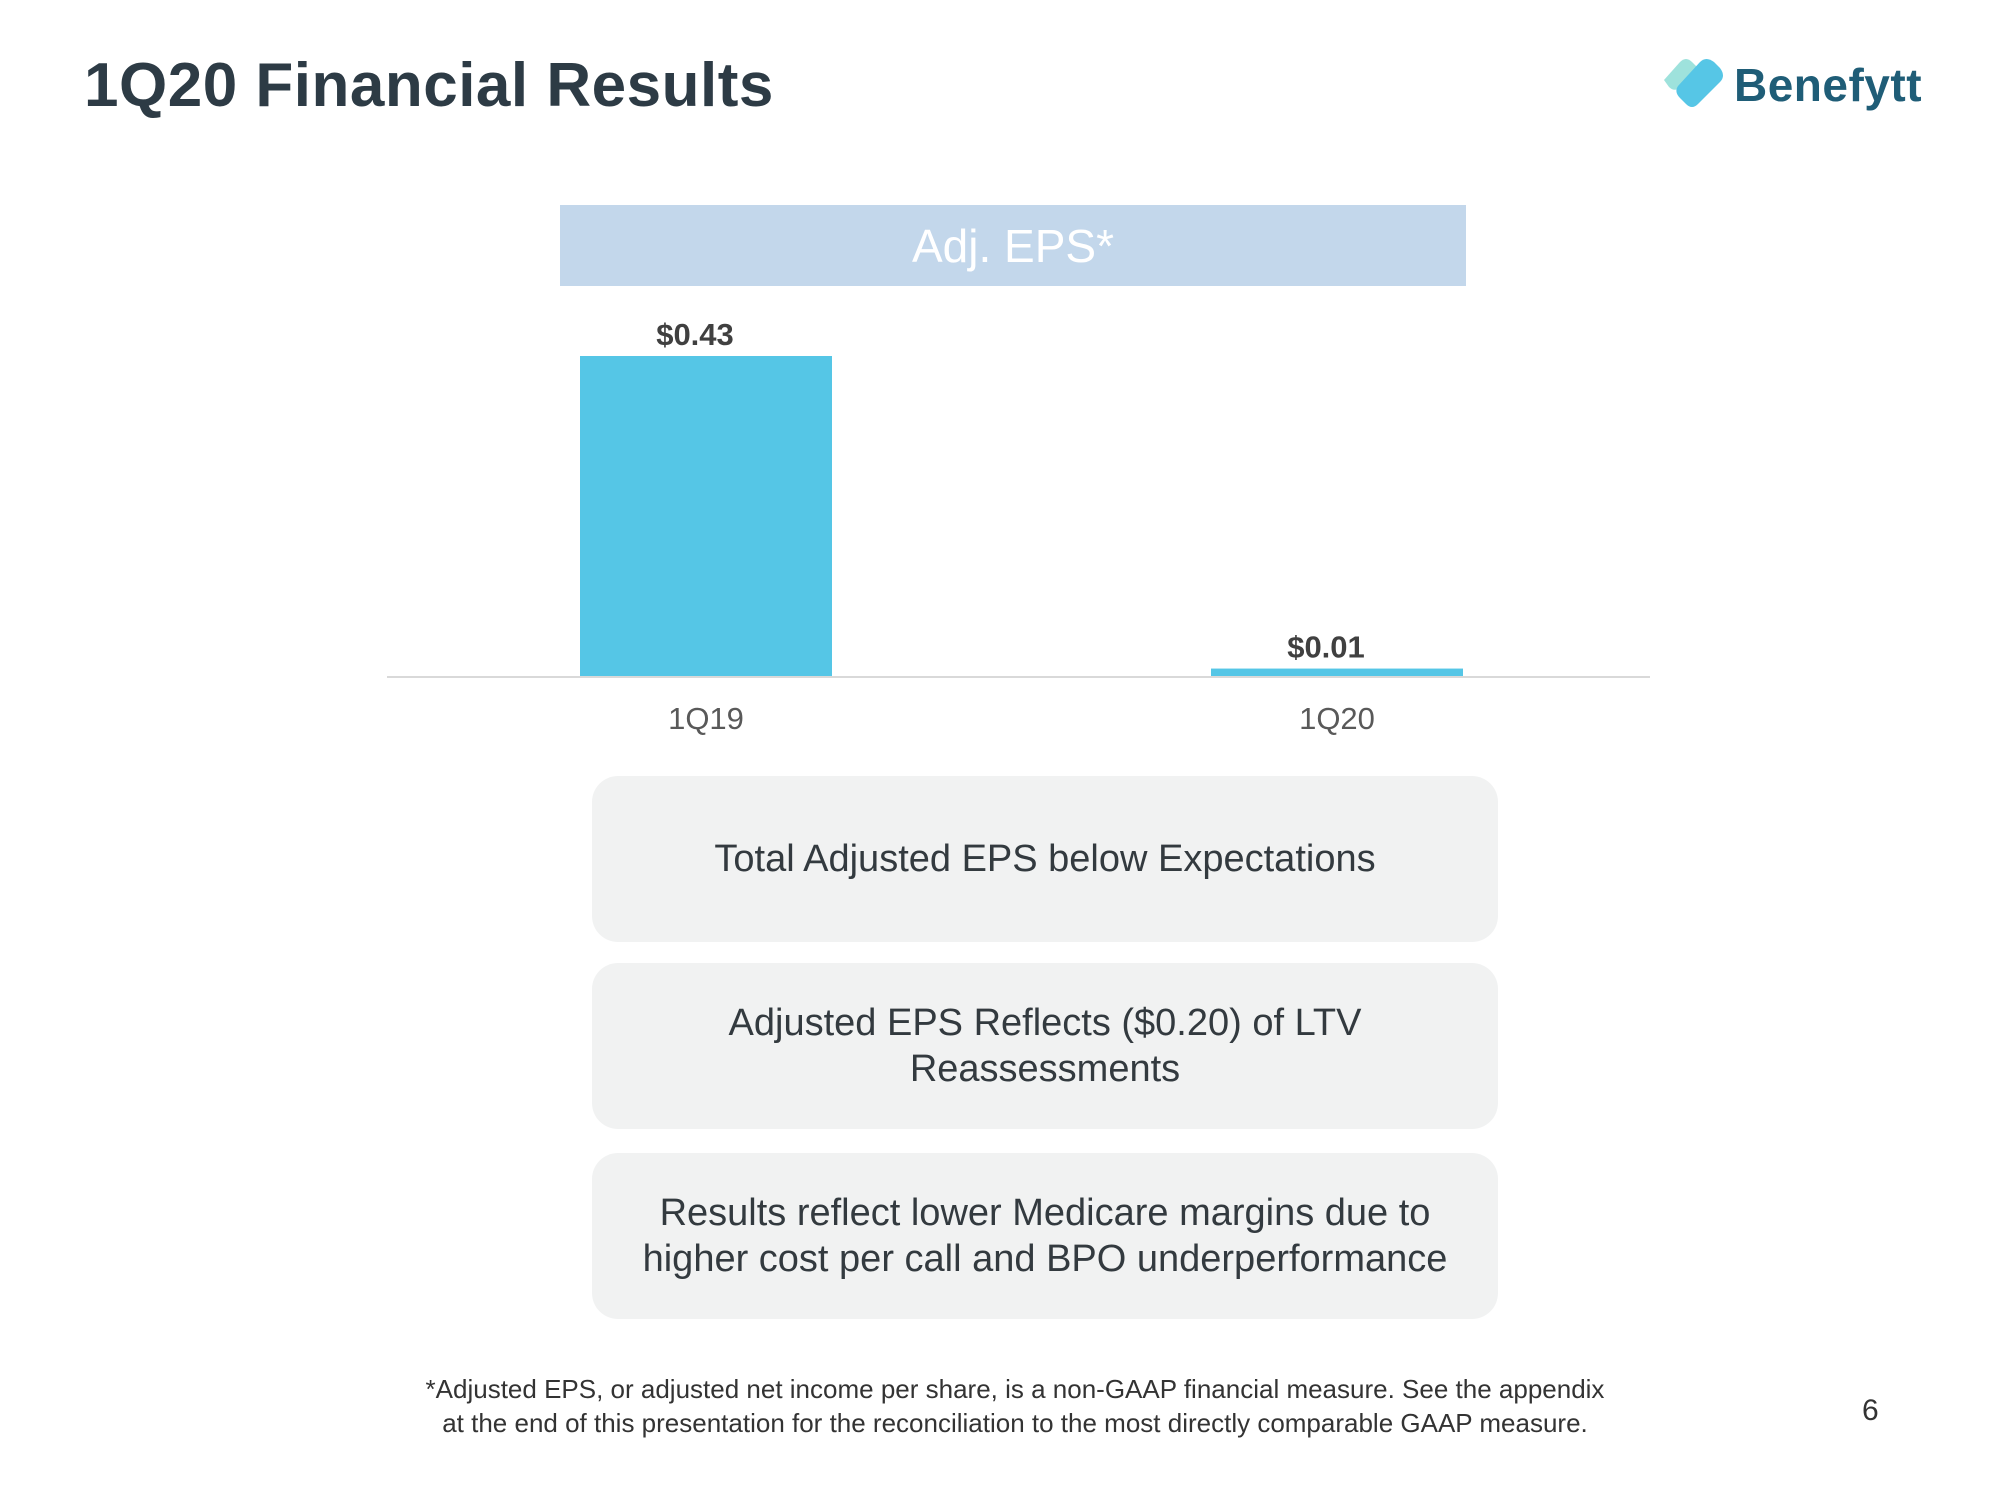 The height and width of the screenshot is (1500, 2000). What do you see at coordinates (1337, 672) in the screenshot?
I see `bar-1Q20` at bounding box center [1337, 672].